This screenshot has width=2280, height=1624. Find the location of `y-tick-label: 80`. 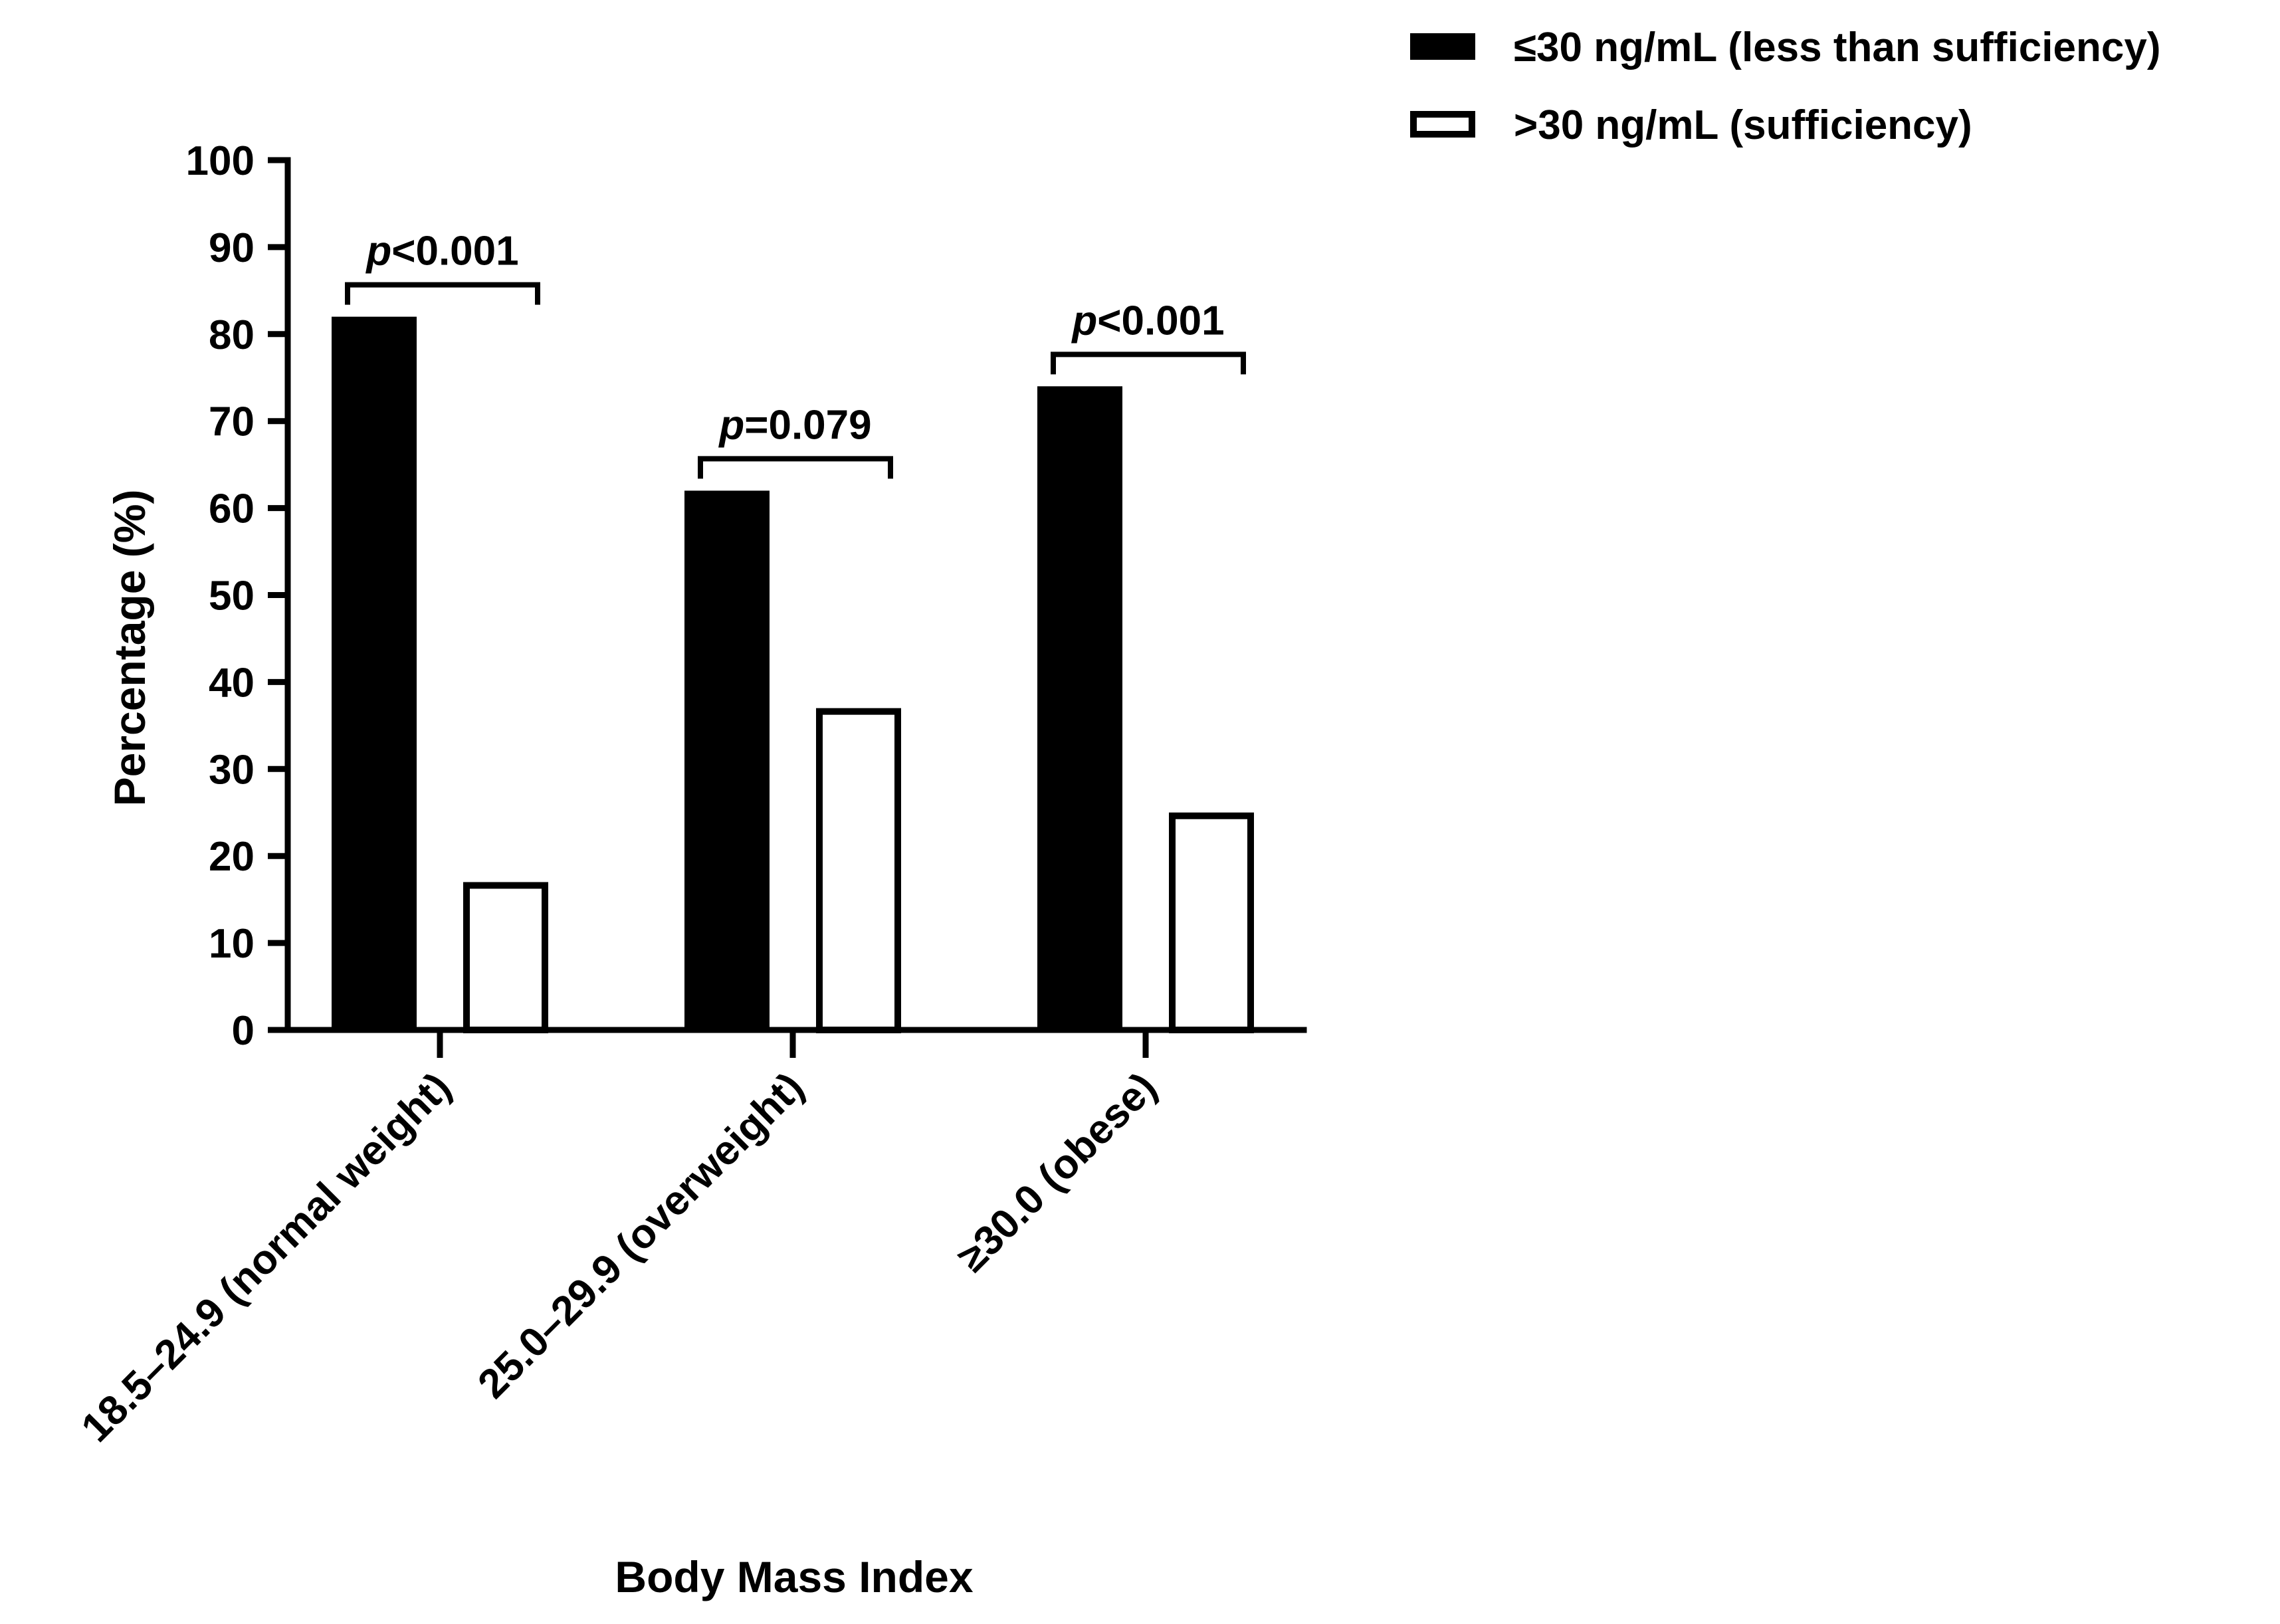

y-tick-label: 80 is located at coordinates (232, 335).